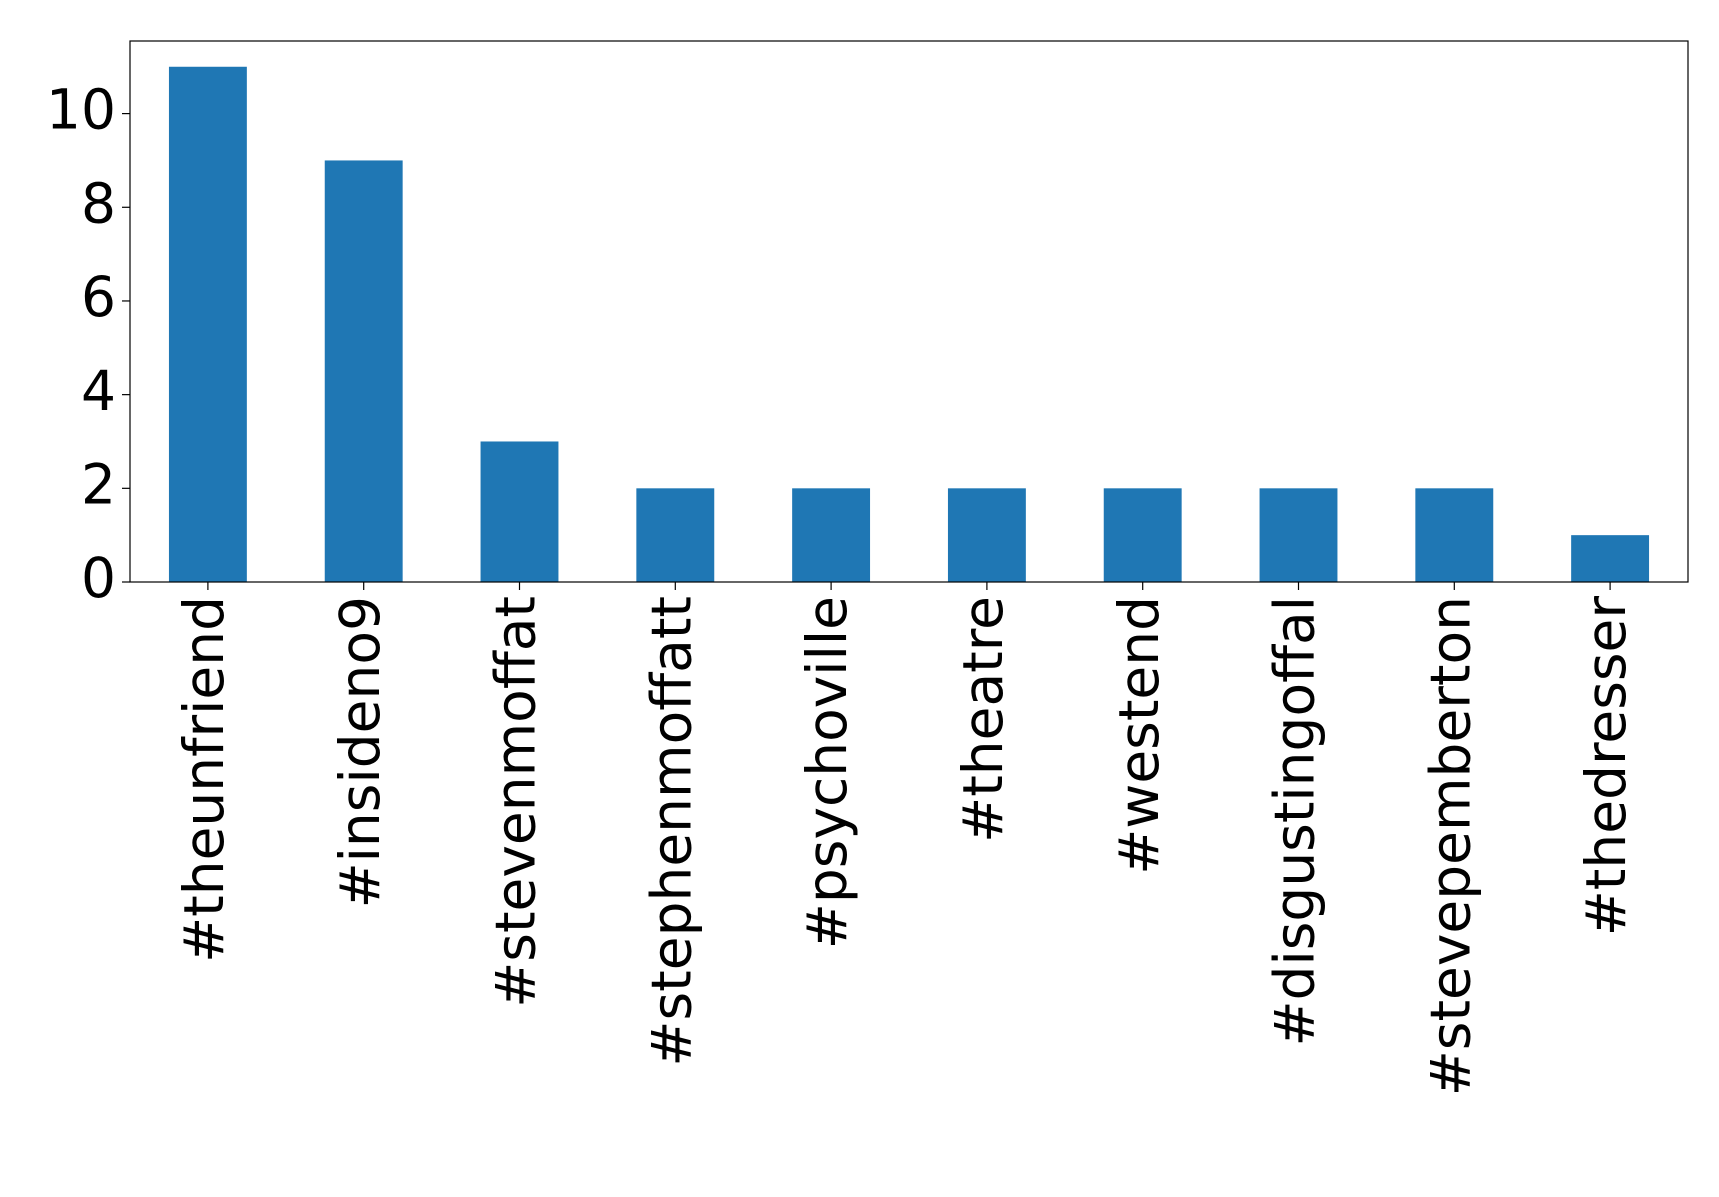 This screenshot has width=1719, height=1197. I want to click on y-tick-label: 10, so click(81, 110).